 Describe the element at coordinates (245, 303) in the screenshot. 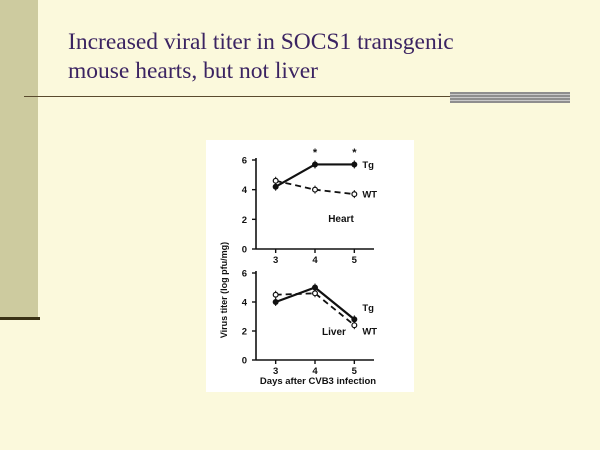

I see `liver-y-tick-label: 4` at that location.